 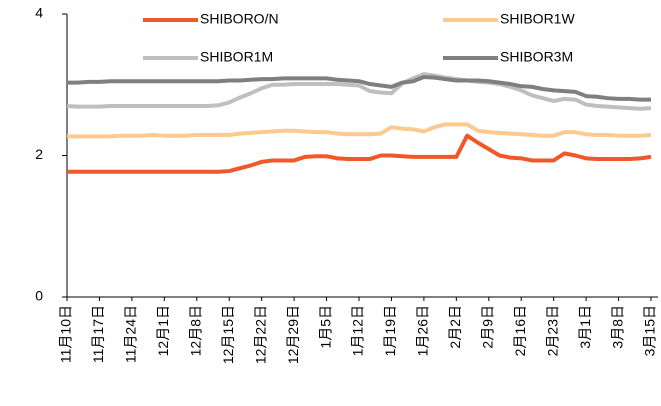 What do you see at coordinates (260, 334) in the screenshot?
I see `x-tick-label: 12月22日` at bounding box center [260, 334].